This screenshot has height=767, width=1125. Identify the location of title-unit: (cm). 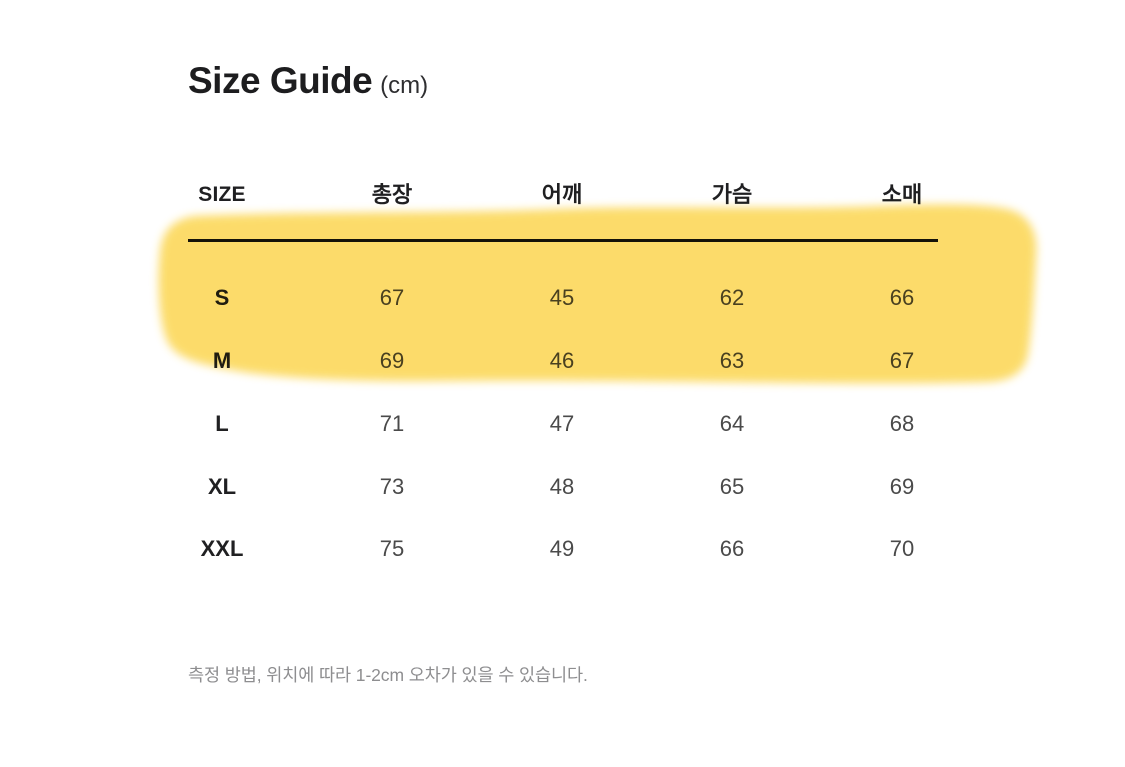
(404, 85).